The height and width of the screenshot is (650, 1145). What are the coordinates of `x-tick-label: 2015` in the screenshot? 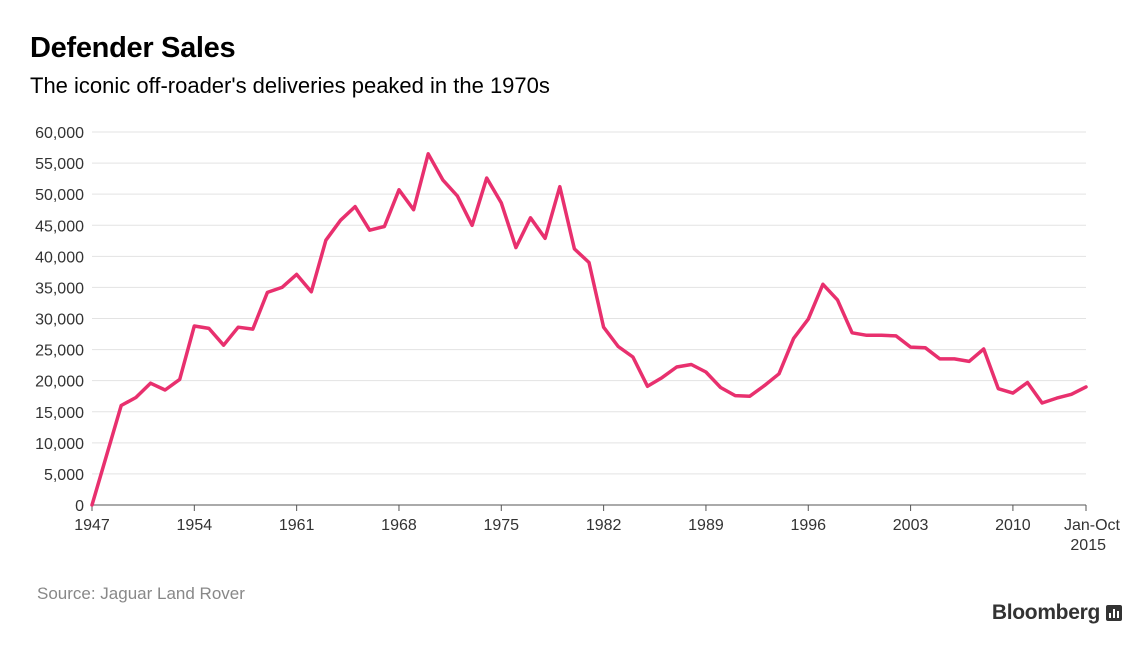 It's located at (1088, 545).